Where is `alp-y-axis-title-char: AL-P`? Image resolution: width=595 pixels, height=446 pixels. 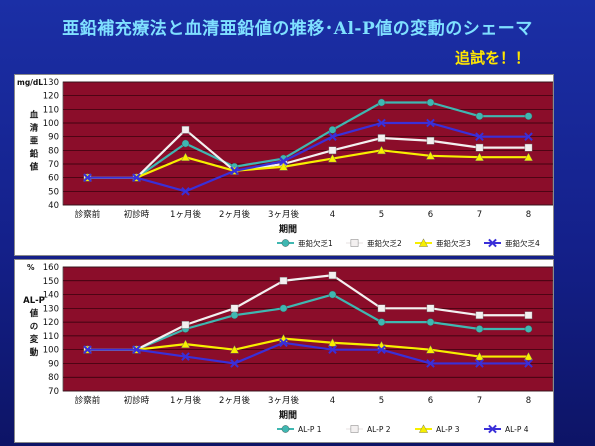
alp-y-axis-title-char: AL-P is located at coordinates (34, 301).